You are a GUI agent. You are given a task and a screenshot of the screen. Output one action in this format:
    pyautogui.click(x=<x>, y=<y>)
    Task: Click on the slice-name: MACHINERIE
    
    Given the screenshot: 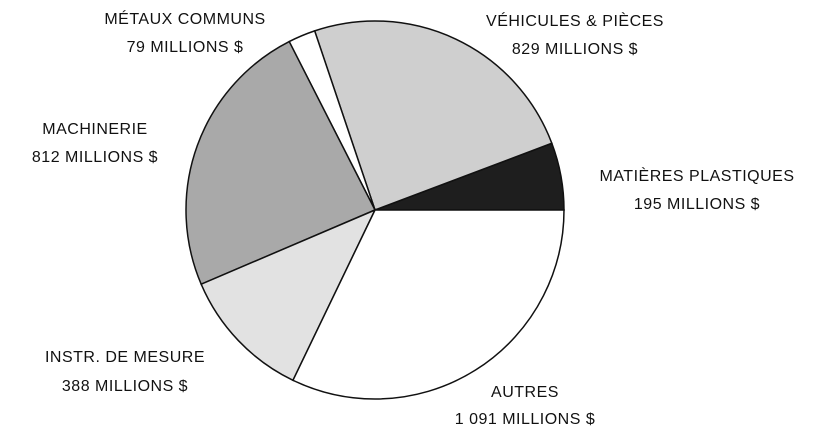 What is the action you would take?
    pyautogui.click(x=94, y=129)
    